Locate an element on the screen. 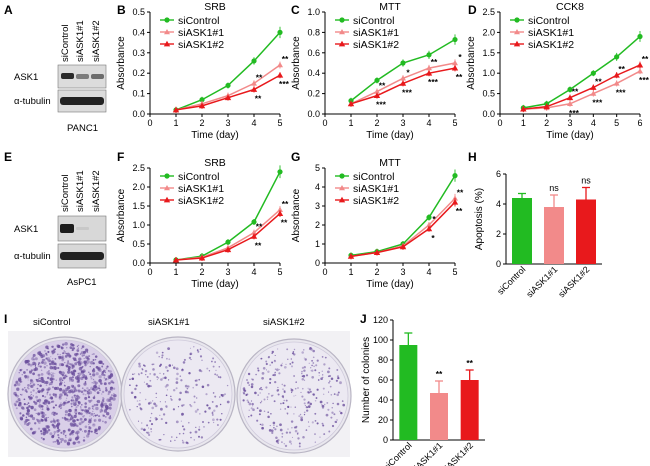 This screenshot has width=650, height=466. data-point-circle is located at coordinates (377, 80).